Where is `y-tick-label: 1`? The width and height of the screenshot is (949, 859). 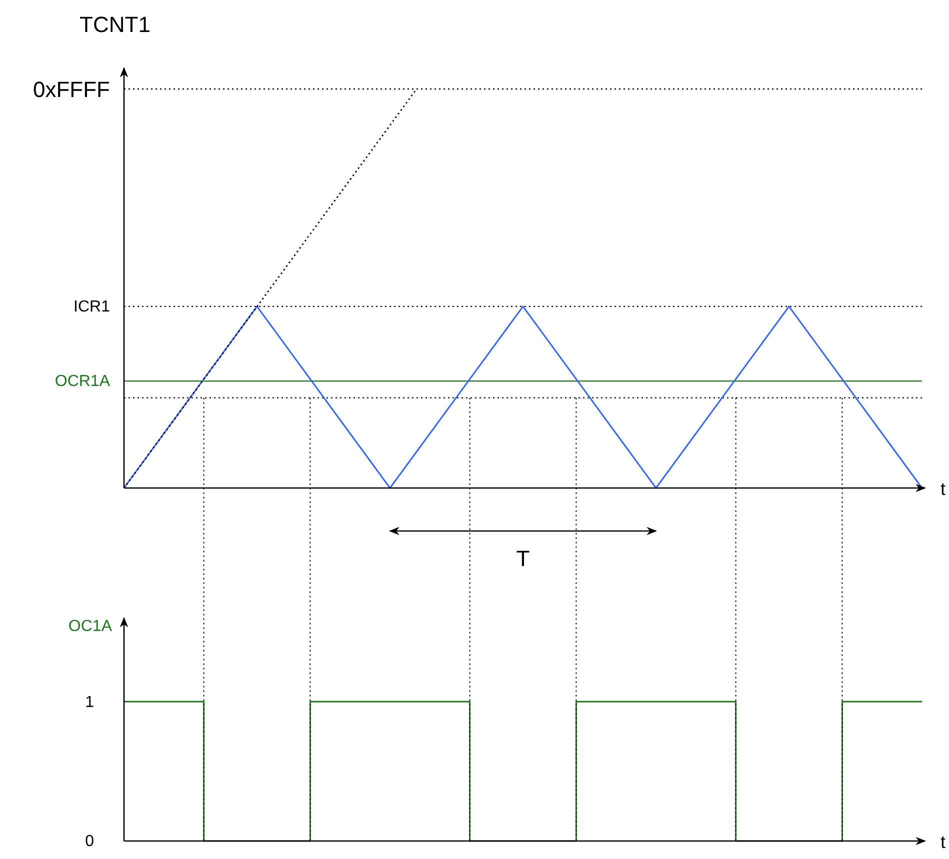
y-tick-label: 1 is located at coordinates (89, 702).